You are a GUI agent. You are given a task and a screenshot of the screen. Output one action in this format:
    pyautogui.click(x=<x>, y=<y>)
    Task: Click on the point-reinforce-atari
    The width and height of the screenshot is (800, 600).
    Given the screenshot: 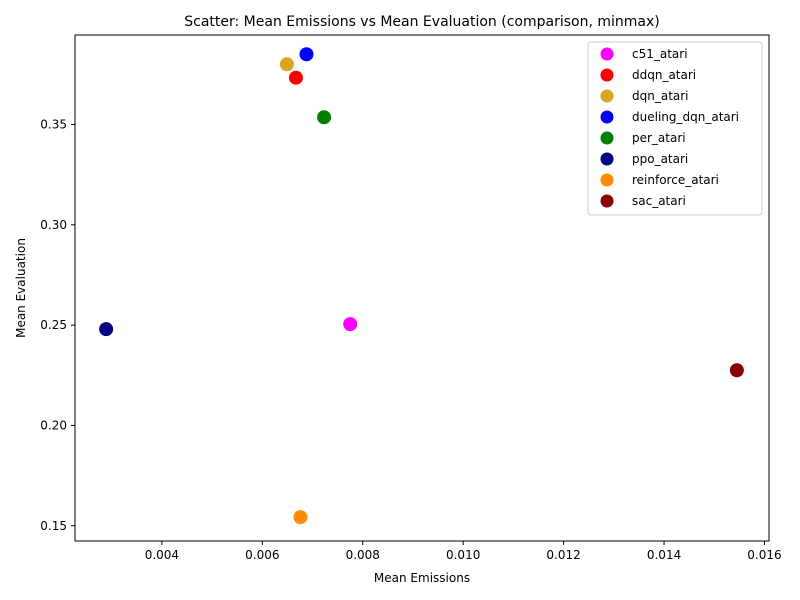 What is the action you would take?
    pyautogui.click(x=300, y=517)
    